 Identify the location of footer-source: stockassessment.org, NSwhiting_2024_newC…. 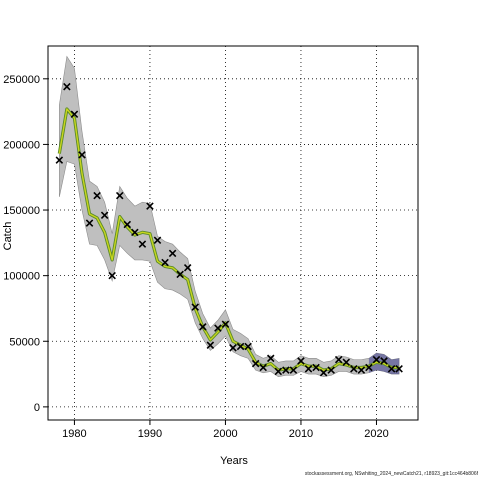
(391, 474).